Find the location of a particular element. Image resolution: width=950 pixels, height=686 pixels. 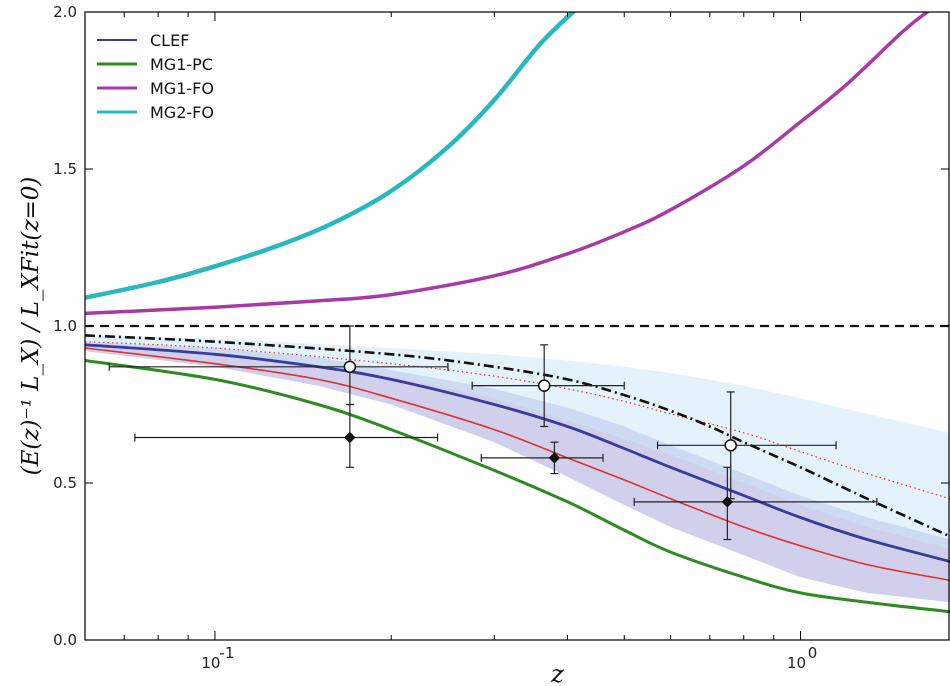

x-tick-label-1: 10 is located at coordinates (796, 663).